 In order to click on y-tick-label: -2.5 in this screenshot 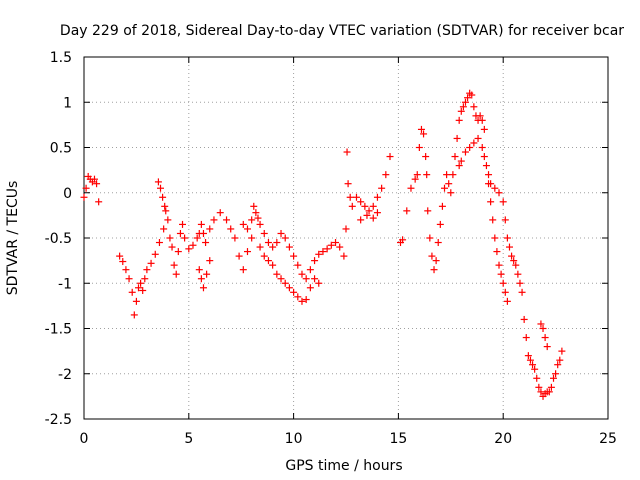, I will do `click(58, 420)`.